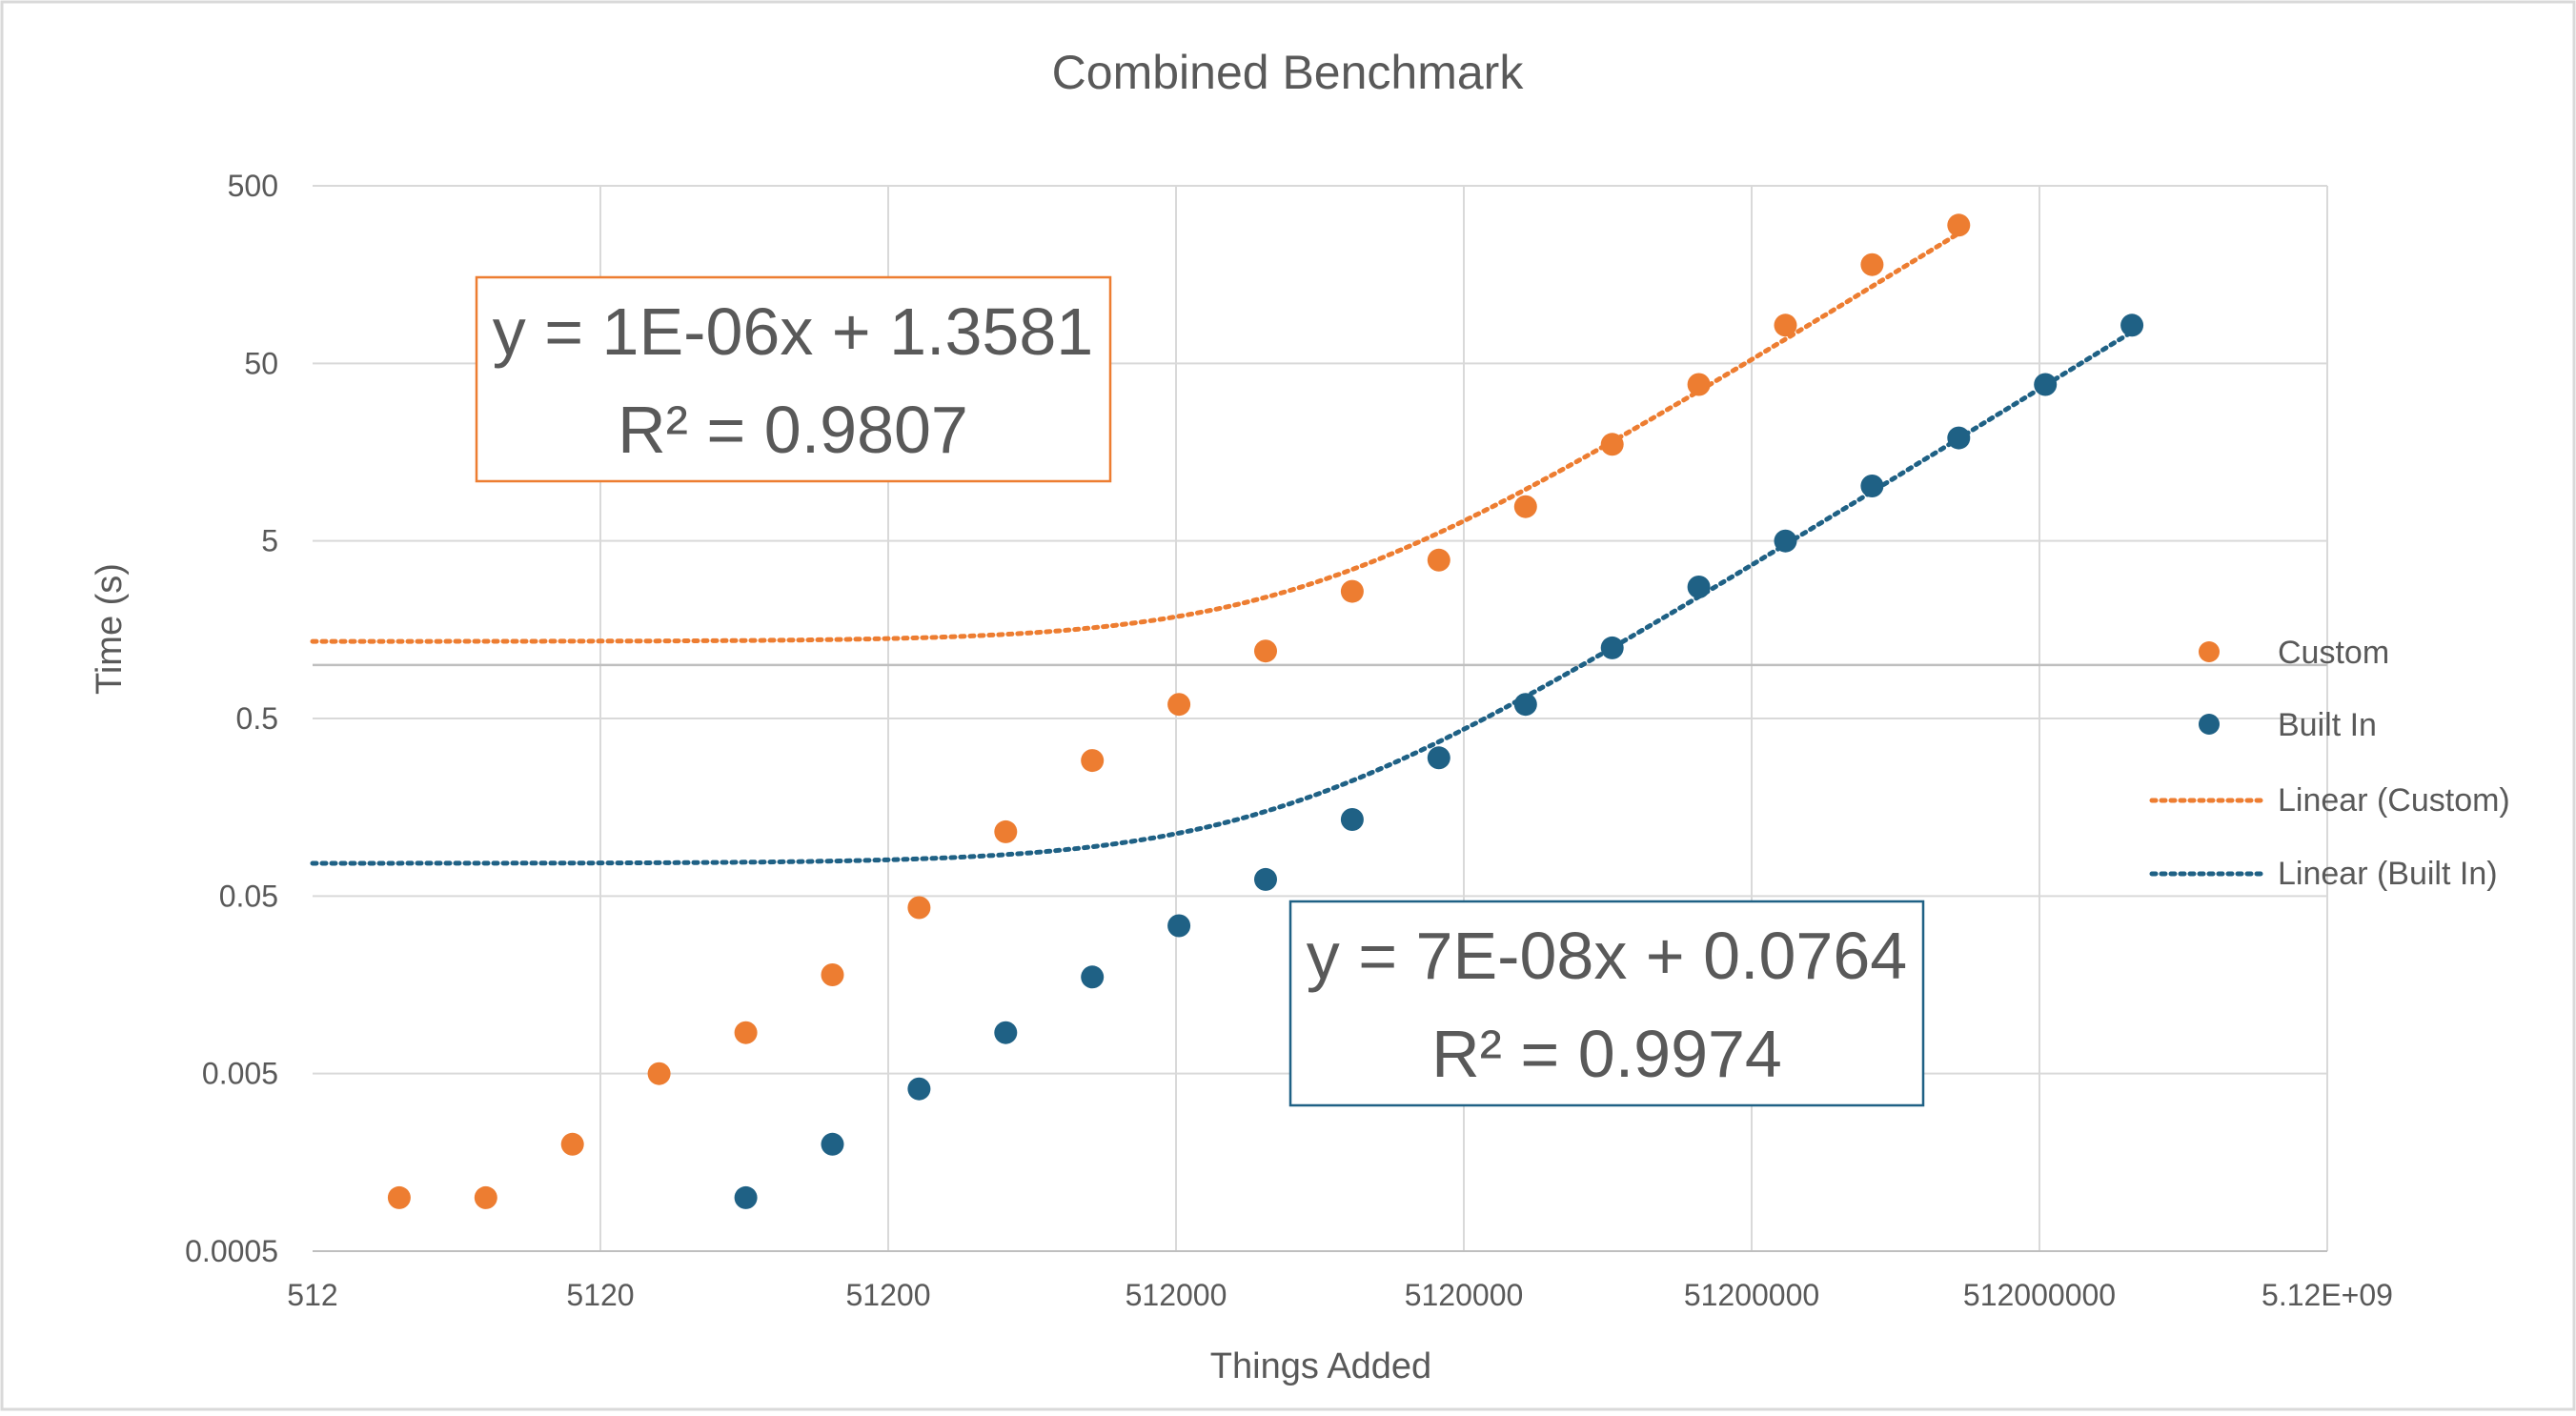  What do you see at coordinates (1289, 72) in the screenshot?
I see `chart-title: Combined Benchmark` at bounding box center [1289, 72].